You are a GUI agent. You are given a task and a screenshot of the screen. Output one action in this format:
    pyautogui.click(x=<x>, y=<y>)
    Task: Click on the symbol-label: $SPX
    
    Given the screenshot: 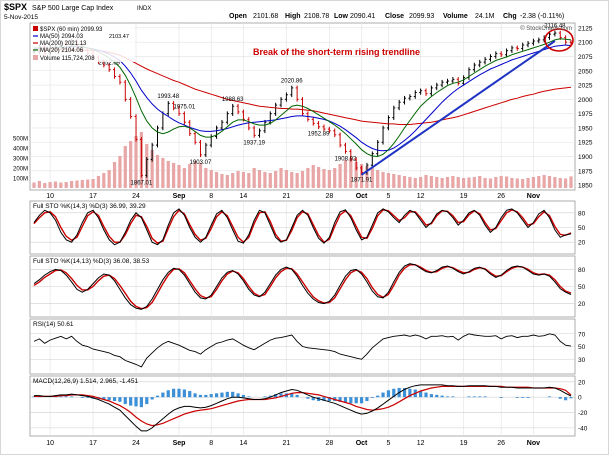 What is the action you would take?
    pyautogui.click(x=15, y=7)
    